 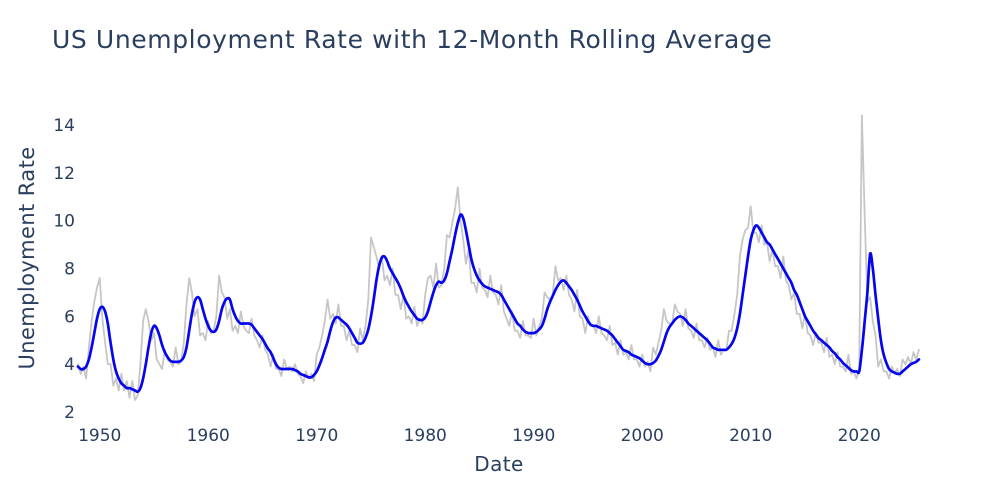 What do you see at coordinates (69, 365) in the screenshot?
I see `y-tick-label: 4` at bounding box center [69, 365].